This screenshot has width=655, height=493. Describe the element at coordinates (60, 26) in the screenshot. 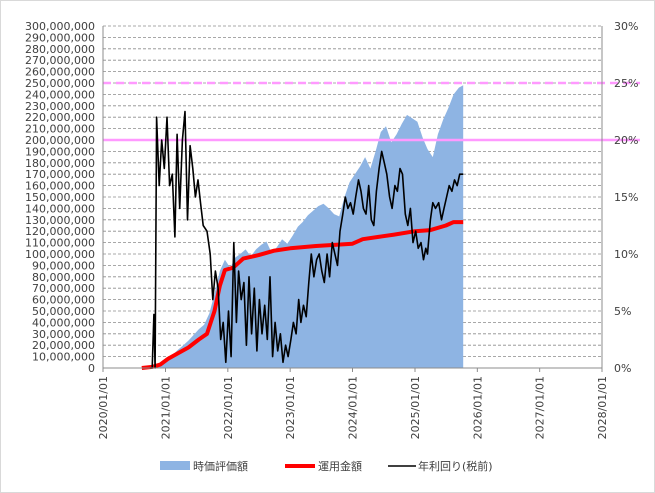

I see `left-tick-label: 300,000,000` at that location.